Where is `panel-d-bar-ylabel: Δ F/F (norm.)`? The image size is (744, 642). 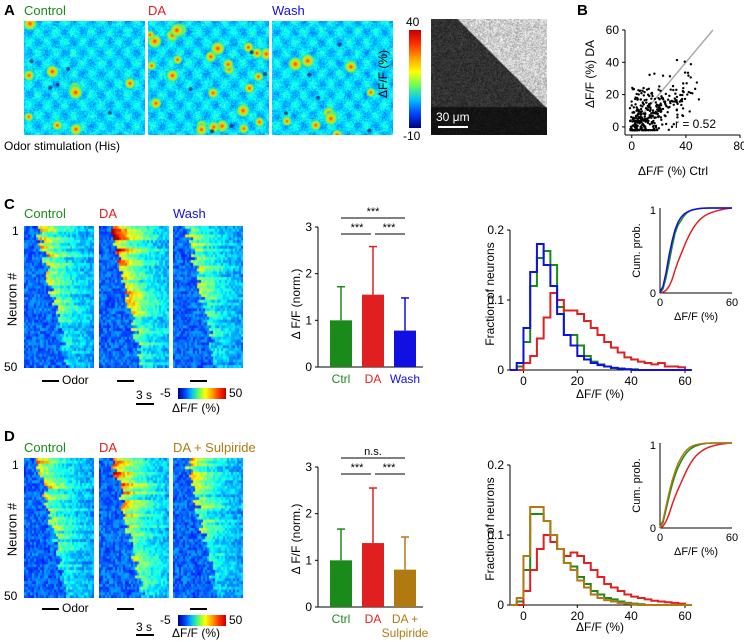
panel-d-bar-ylabel: Δ F/F (norm.) is located at coordinates (296, 539).